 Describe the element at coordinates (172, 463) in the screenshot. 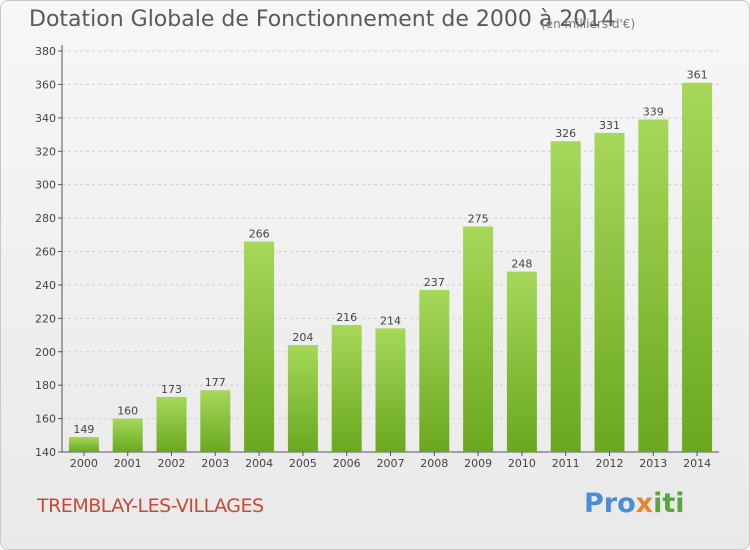

I see `x-tick-label: 2002` at that location.